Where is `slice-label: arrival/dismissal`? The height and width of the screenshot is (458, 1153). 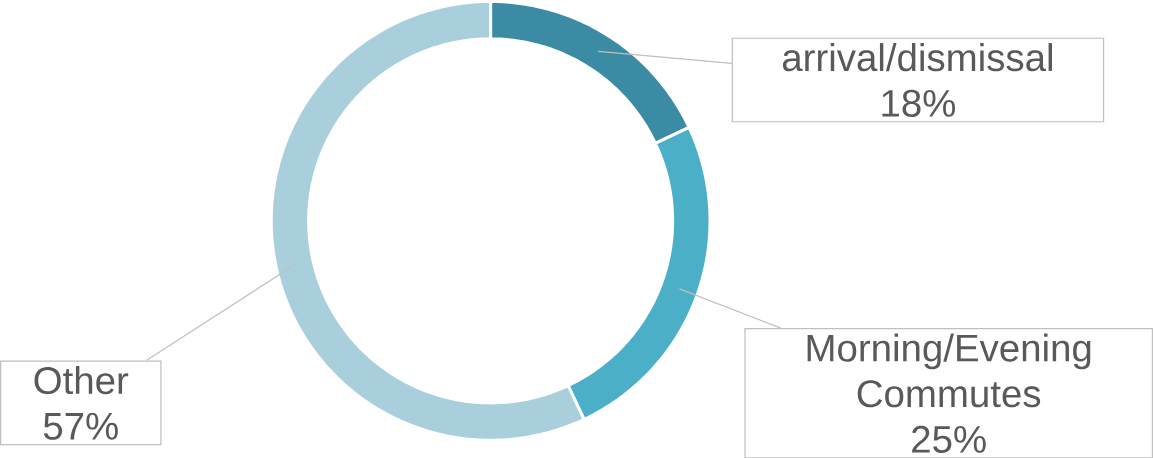
slice-label: arrival/dismissal is located at coordinates (917, 57).